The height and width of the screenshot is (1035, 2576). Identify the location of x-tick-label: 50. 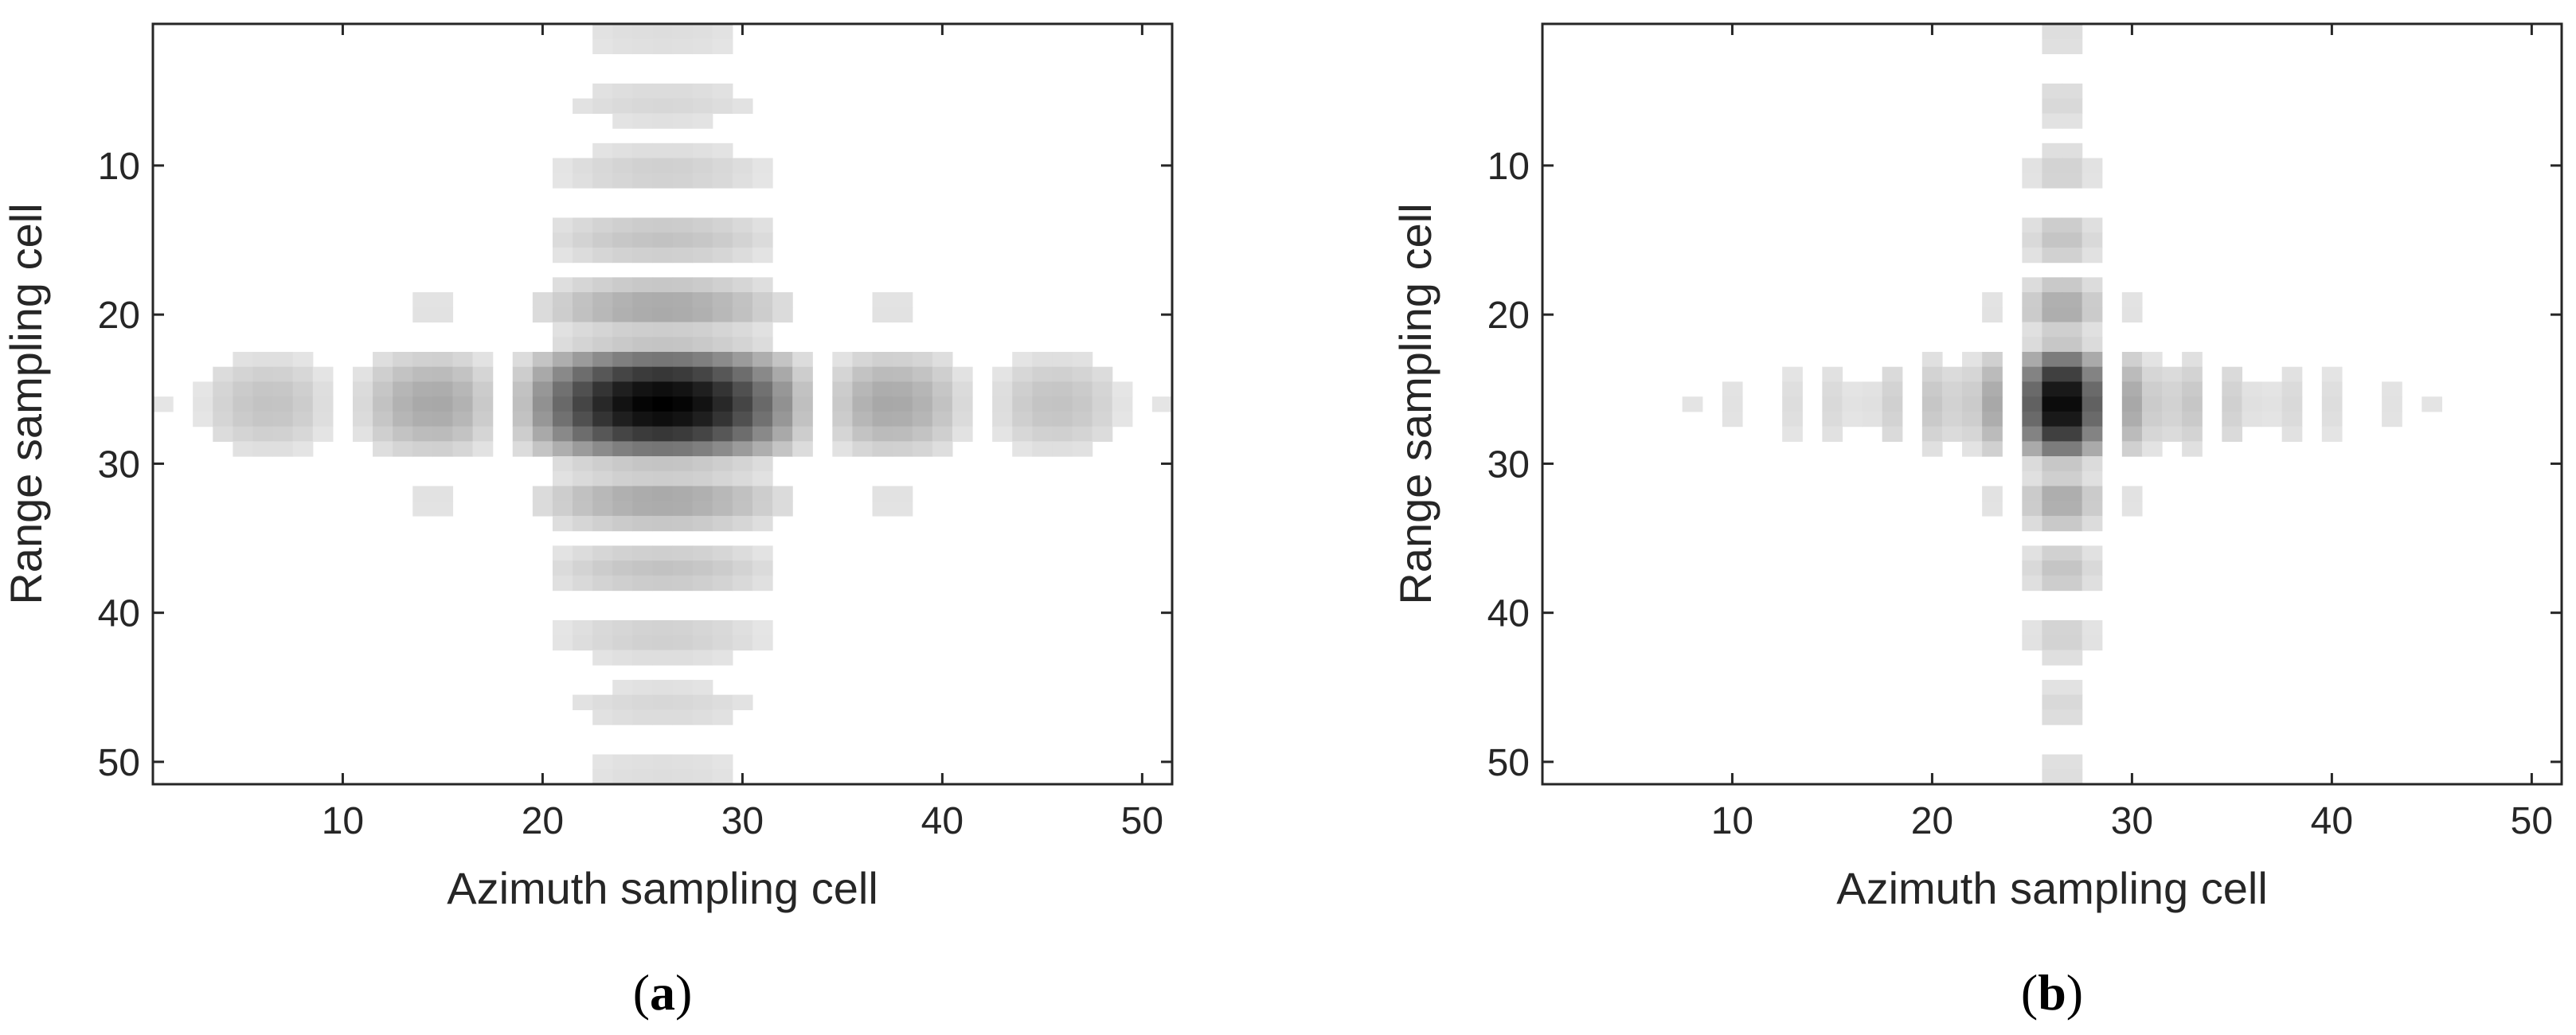
(2532, 821).